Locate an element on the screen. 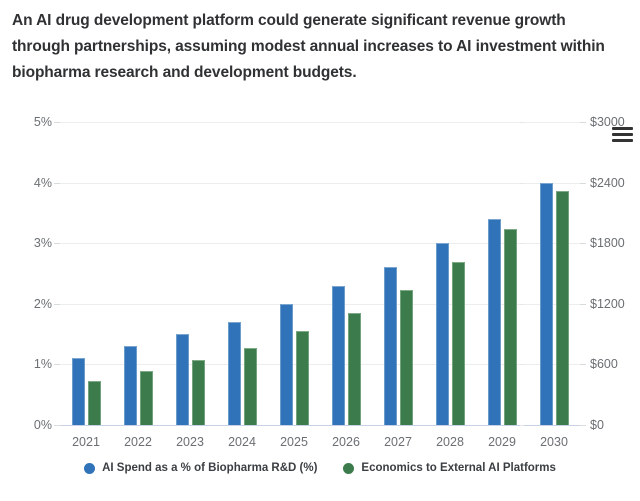 This screenshot has width=640, height=501. legend-item-ai-spend-percent: AI Spend as a % of Biopharma R&D (%) is located at coordinates (200, 468).